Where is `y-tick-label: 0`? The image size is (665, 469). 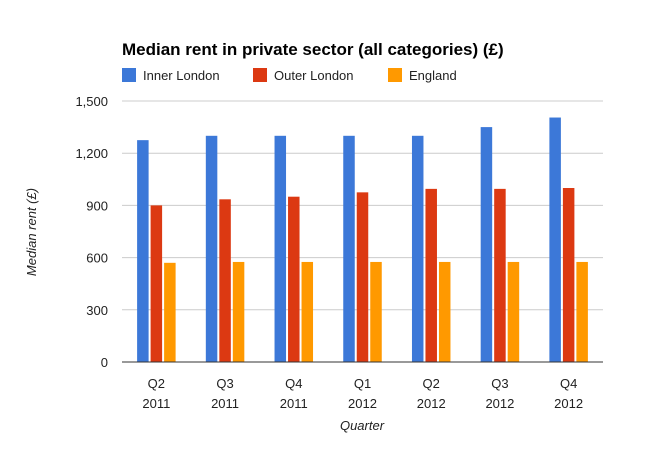 y-tick-label: 0 is located at coordinates (104, 362).